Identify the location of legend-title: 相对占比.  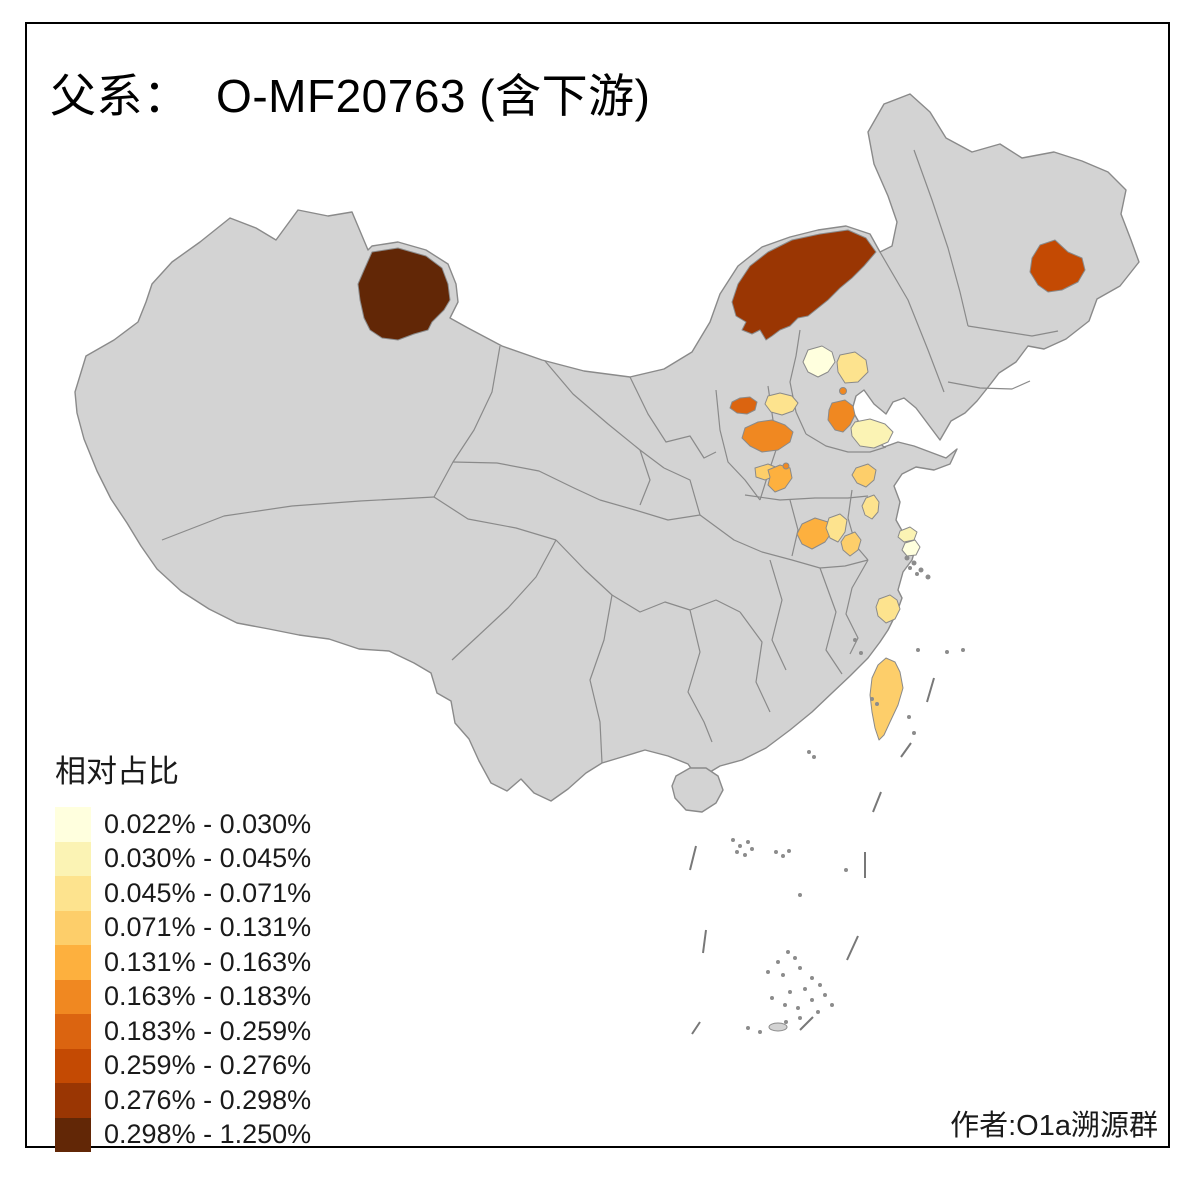
(117, 771).